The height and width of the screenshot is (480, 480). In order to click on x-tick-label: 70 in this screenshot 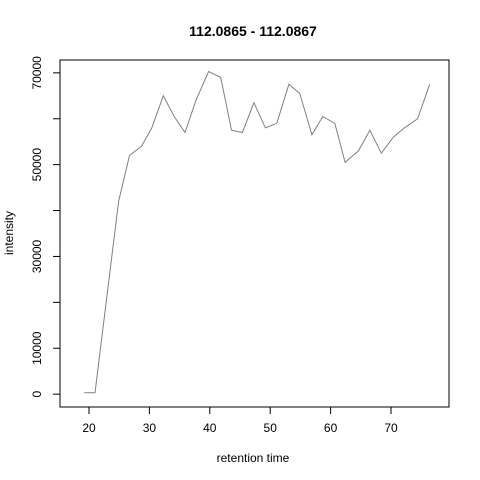, I will do `click(391, 428)`.